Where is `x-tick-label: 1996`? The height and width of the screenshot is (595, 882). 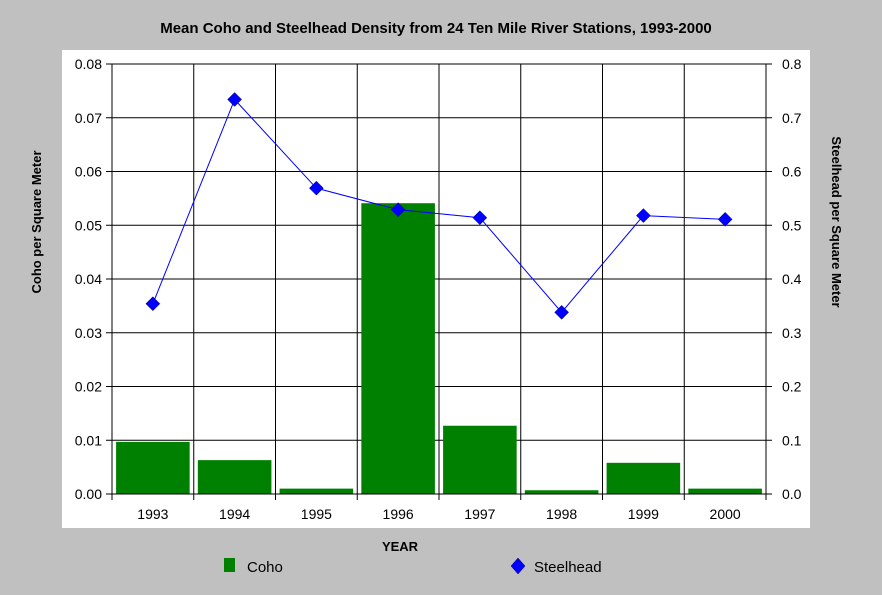
x-tick-label: 1996 is located at coordinates (398, 514).